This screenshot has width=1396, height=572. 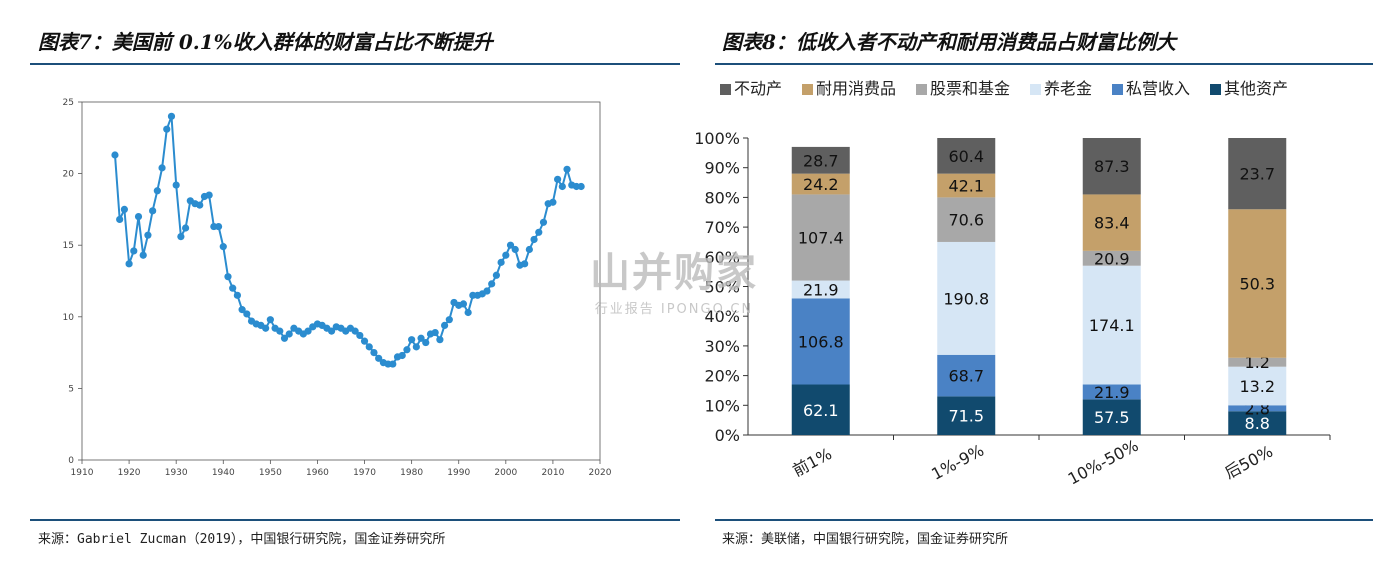 What do you see at coordinates (1257, 284) in the screenshot?
I see `data-label: 50.3` at bounding box center [1257, 284].